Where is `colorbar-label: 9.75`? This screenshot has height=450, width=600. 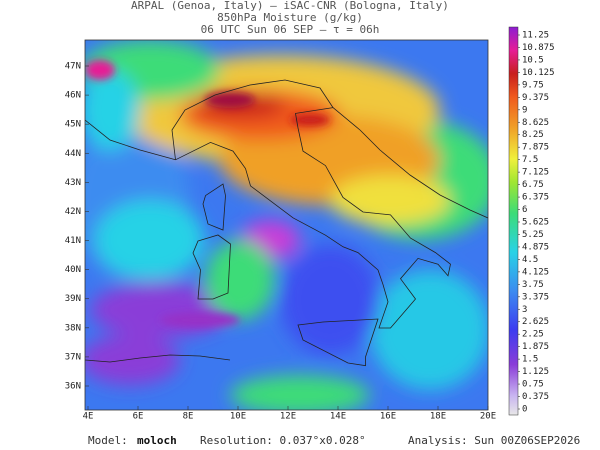 colorbar-label: 9.75 is located at coordinates (533, 85).